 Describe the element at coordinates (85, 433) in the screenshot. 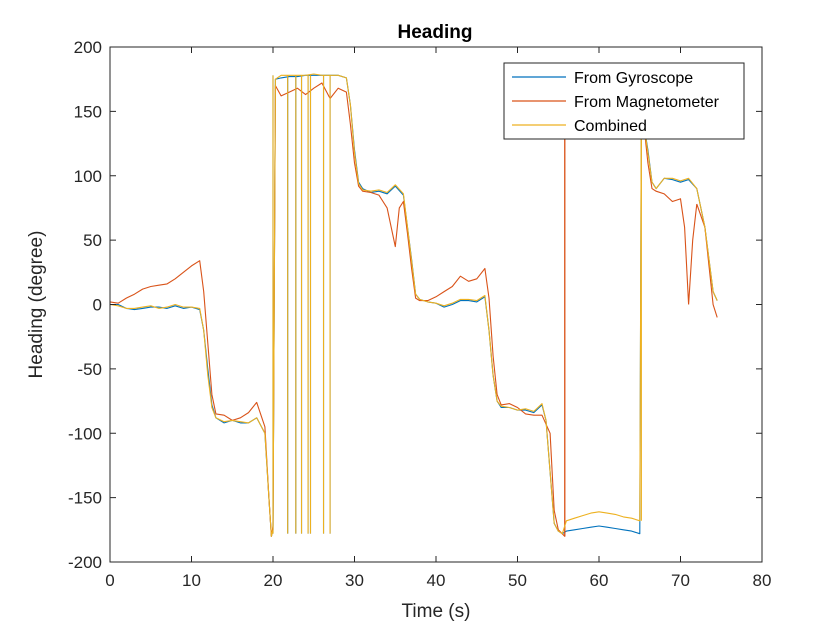

I see `y-tick-label: -100` at that location.